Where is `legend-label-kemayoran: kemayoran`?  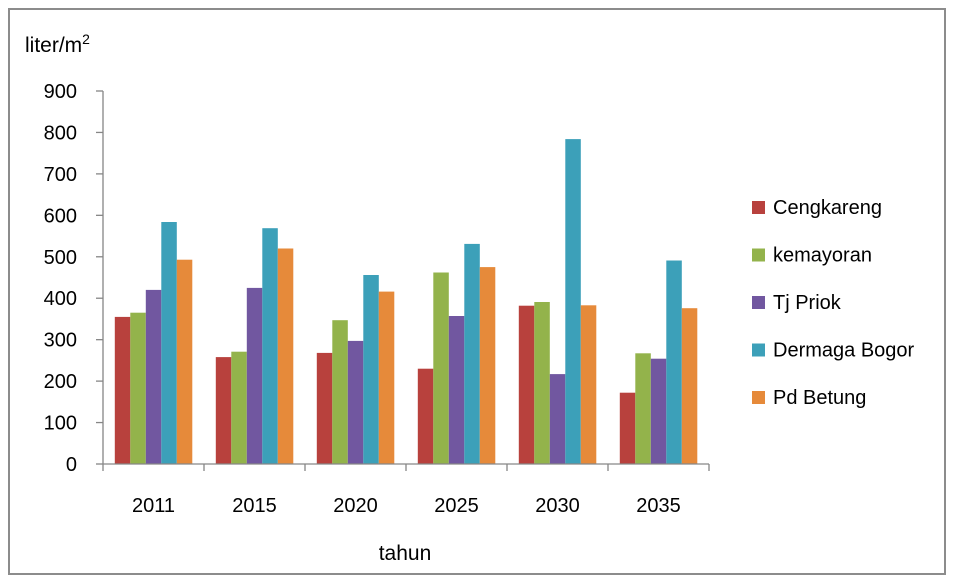
legend-label-kemayoran: kemayoran is located at coordinates (822, 256).